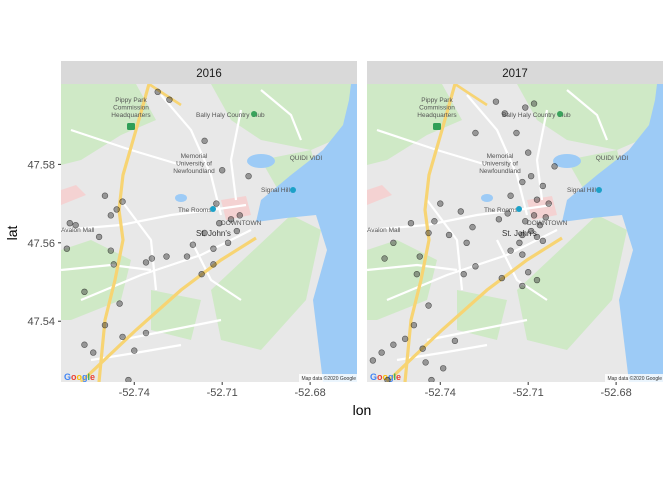 The height and width of the screenshot is (480, 672). What do you see at coordinates (230, 115) in the screenshot?
I see `map-label-bally-haly: Bally Haly Country Club` at bounding box center [230, 115].